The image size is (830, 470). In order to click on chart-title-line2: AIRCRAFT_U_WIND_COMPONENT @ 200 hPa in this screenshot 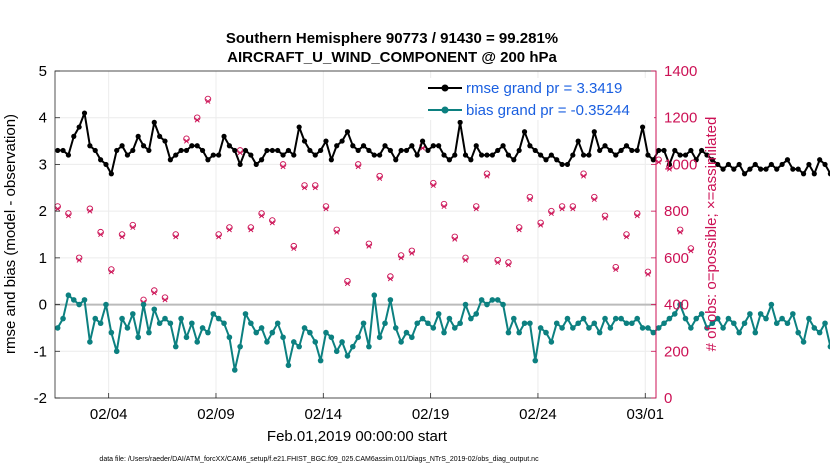, I will do `click(392, 57)`.